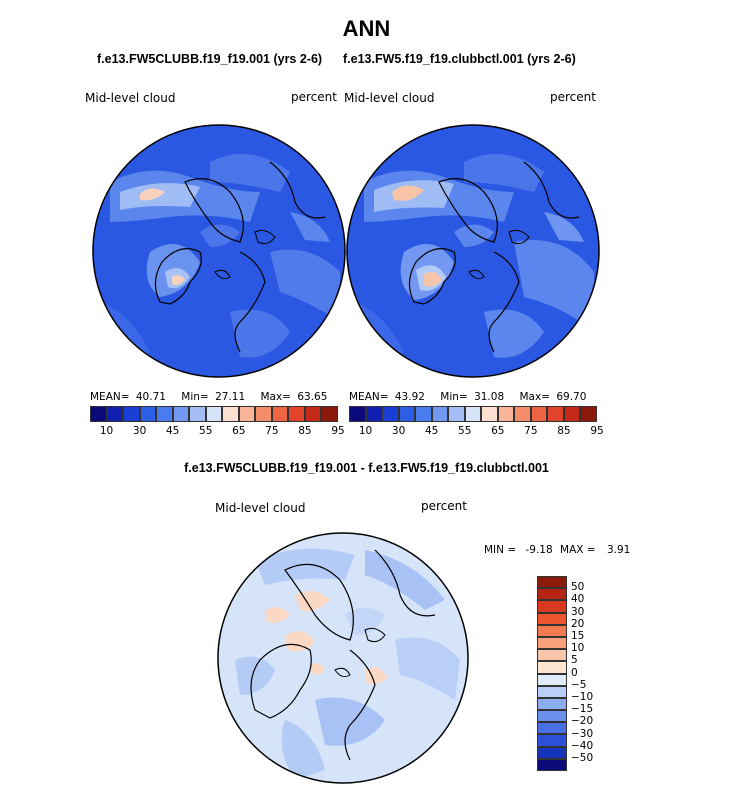  I want to click on right-min-label: Min=, so click(454, 397).